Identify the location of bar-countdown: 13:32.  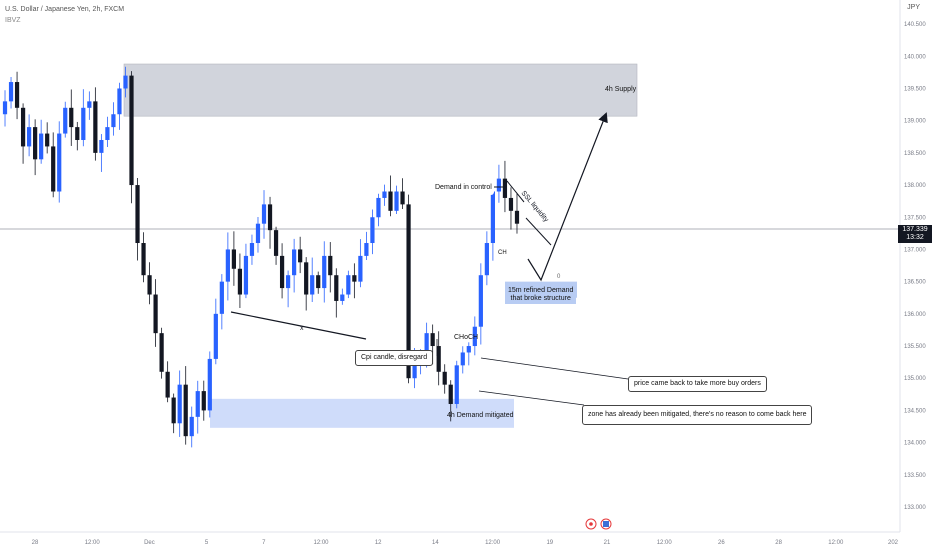
(915, 237).